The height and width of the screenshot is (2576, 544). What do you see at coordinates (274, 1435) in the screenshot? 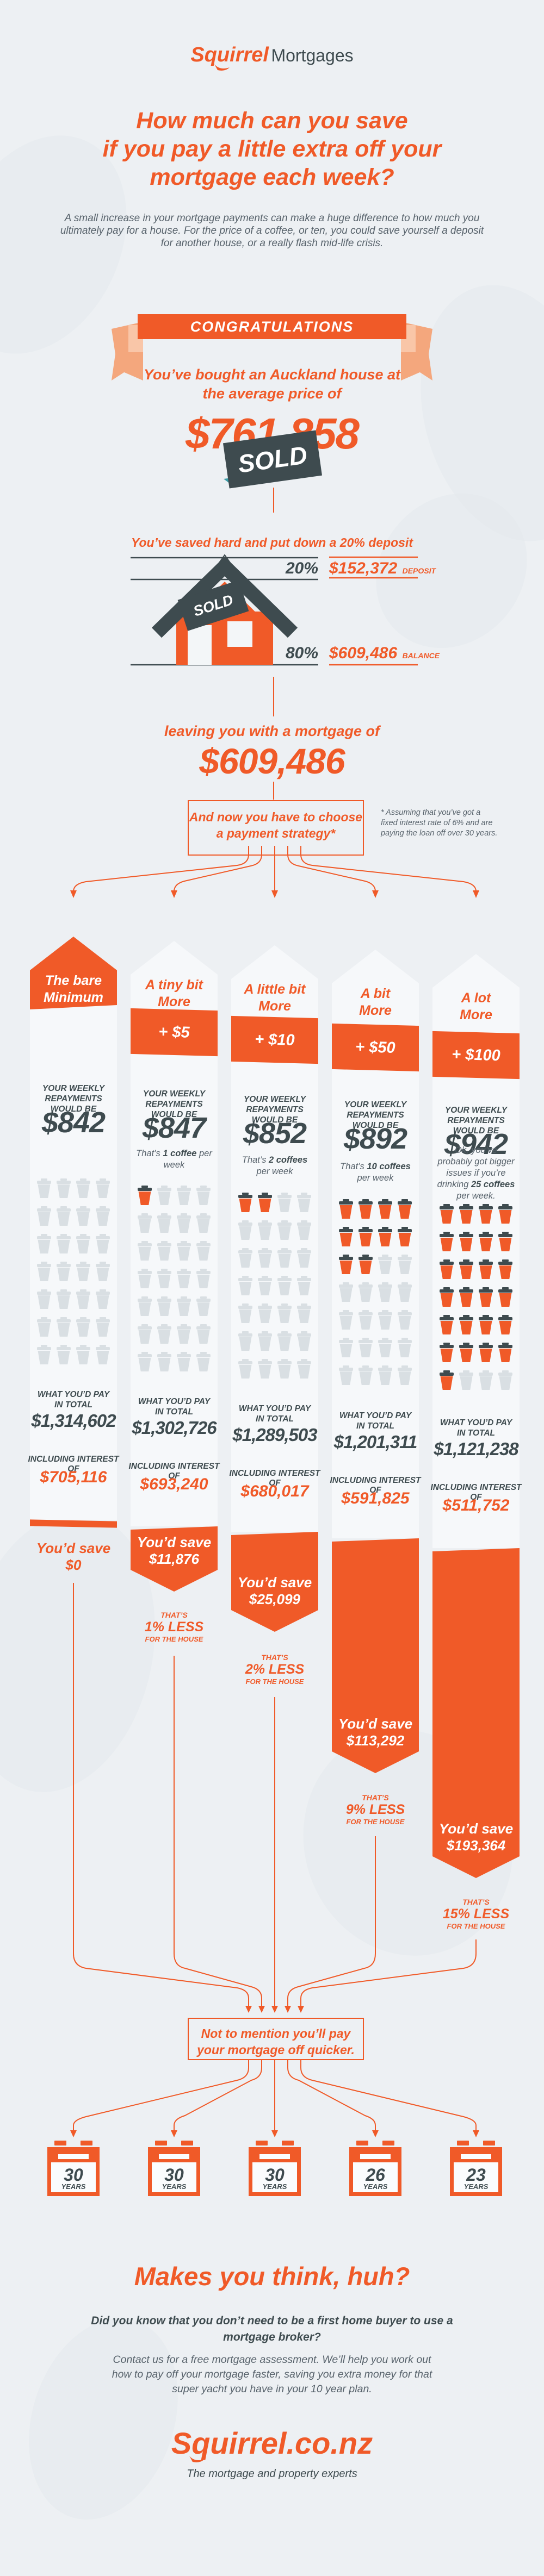
I see `total-pay-amount: $1,289,503` at bounding box center [274, 1435].